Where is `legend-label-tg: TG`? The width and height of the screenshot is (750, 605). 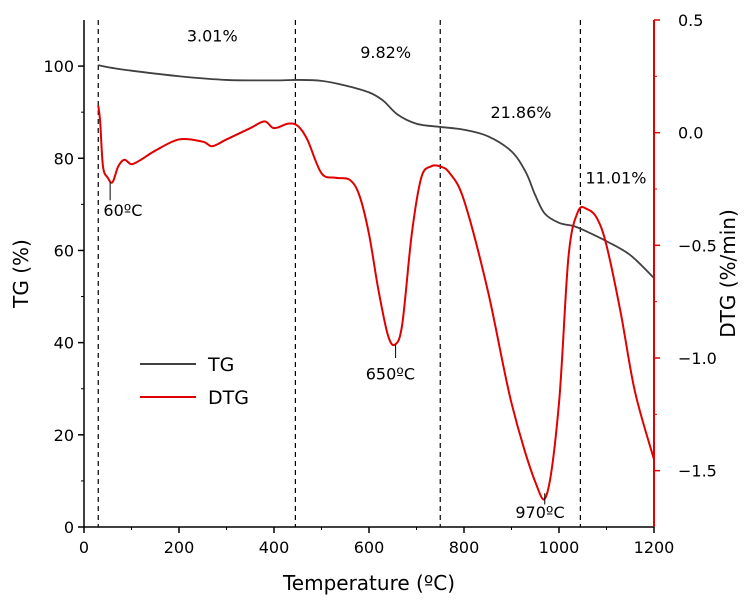 legend-label-tg: TG is located at coordinates (220, 365).